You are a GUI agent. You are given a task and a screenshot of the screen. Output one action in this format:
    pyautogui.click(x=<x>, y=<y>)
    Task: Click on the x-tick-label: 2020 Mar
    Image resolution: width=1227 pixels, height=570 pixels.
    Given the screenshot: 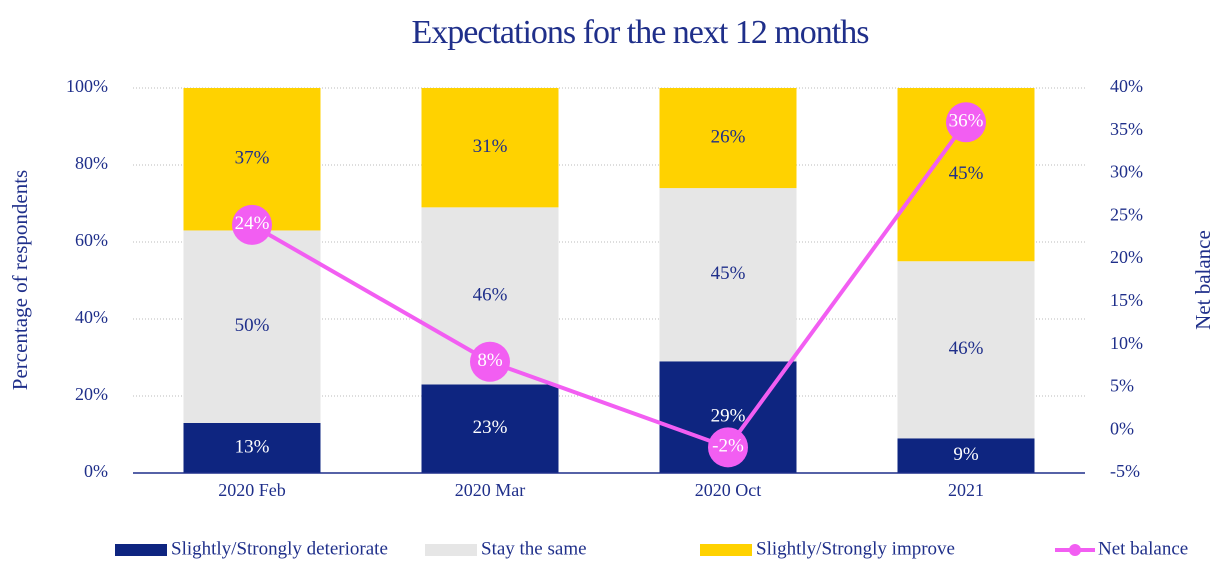 What is the action you would take?
    pyautogui.click(x=490, y=490)
    